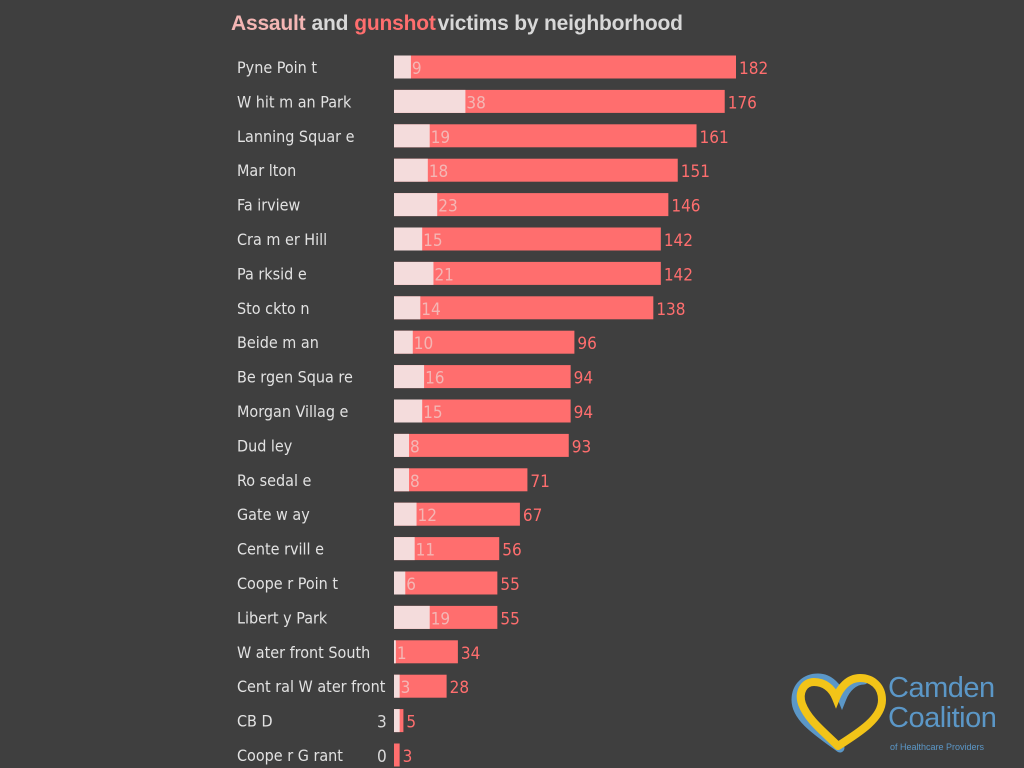 This screenshot has width=1024, height=768. What do you see at coordinates (287, 583) in the screenshot?
I see `category-label-cooper-point: Coope r Poin t` at bounding box center [287, 583].